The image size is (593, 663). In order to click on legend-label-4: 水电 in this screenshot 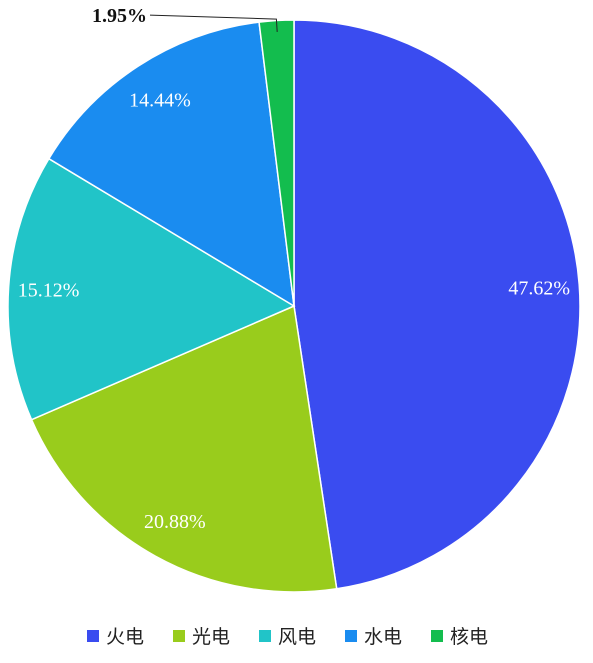, I will do `click(383, 637)`.